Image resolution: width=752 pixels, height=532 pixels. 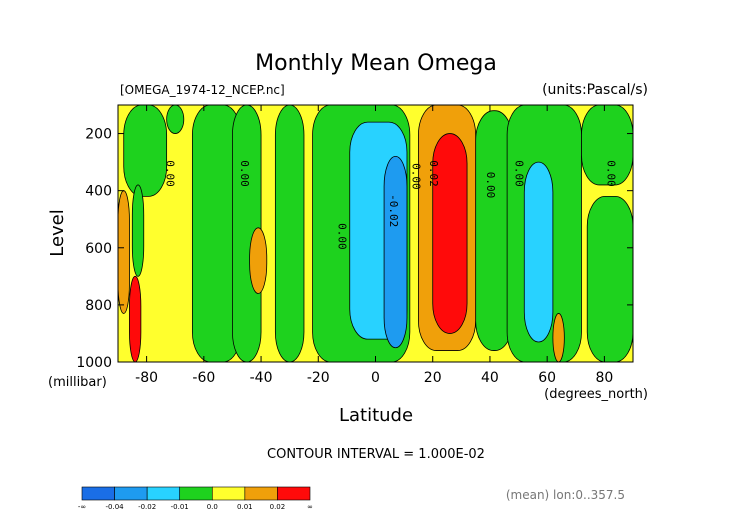 What do you see at coordinates (310, 507) in the screenshot?
I see `colorbar-label: ∞` at bounding box center [310, 507].